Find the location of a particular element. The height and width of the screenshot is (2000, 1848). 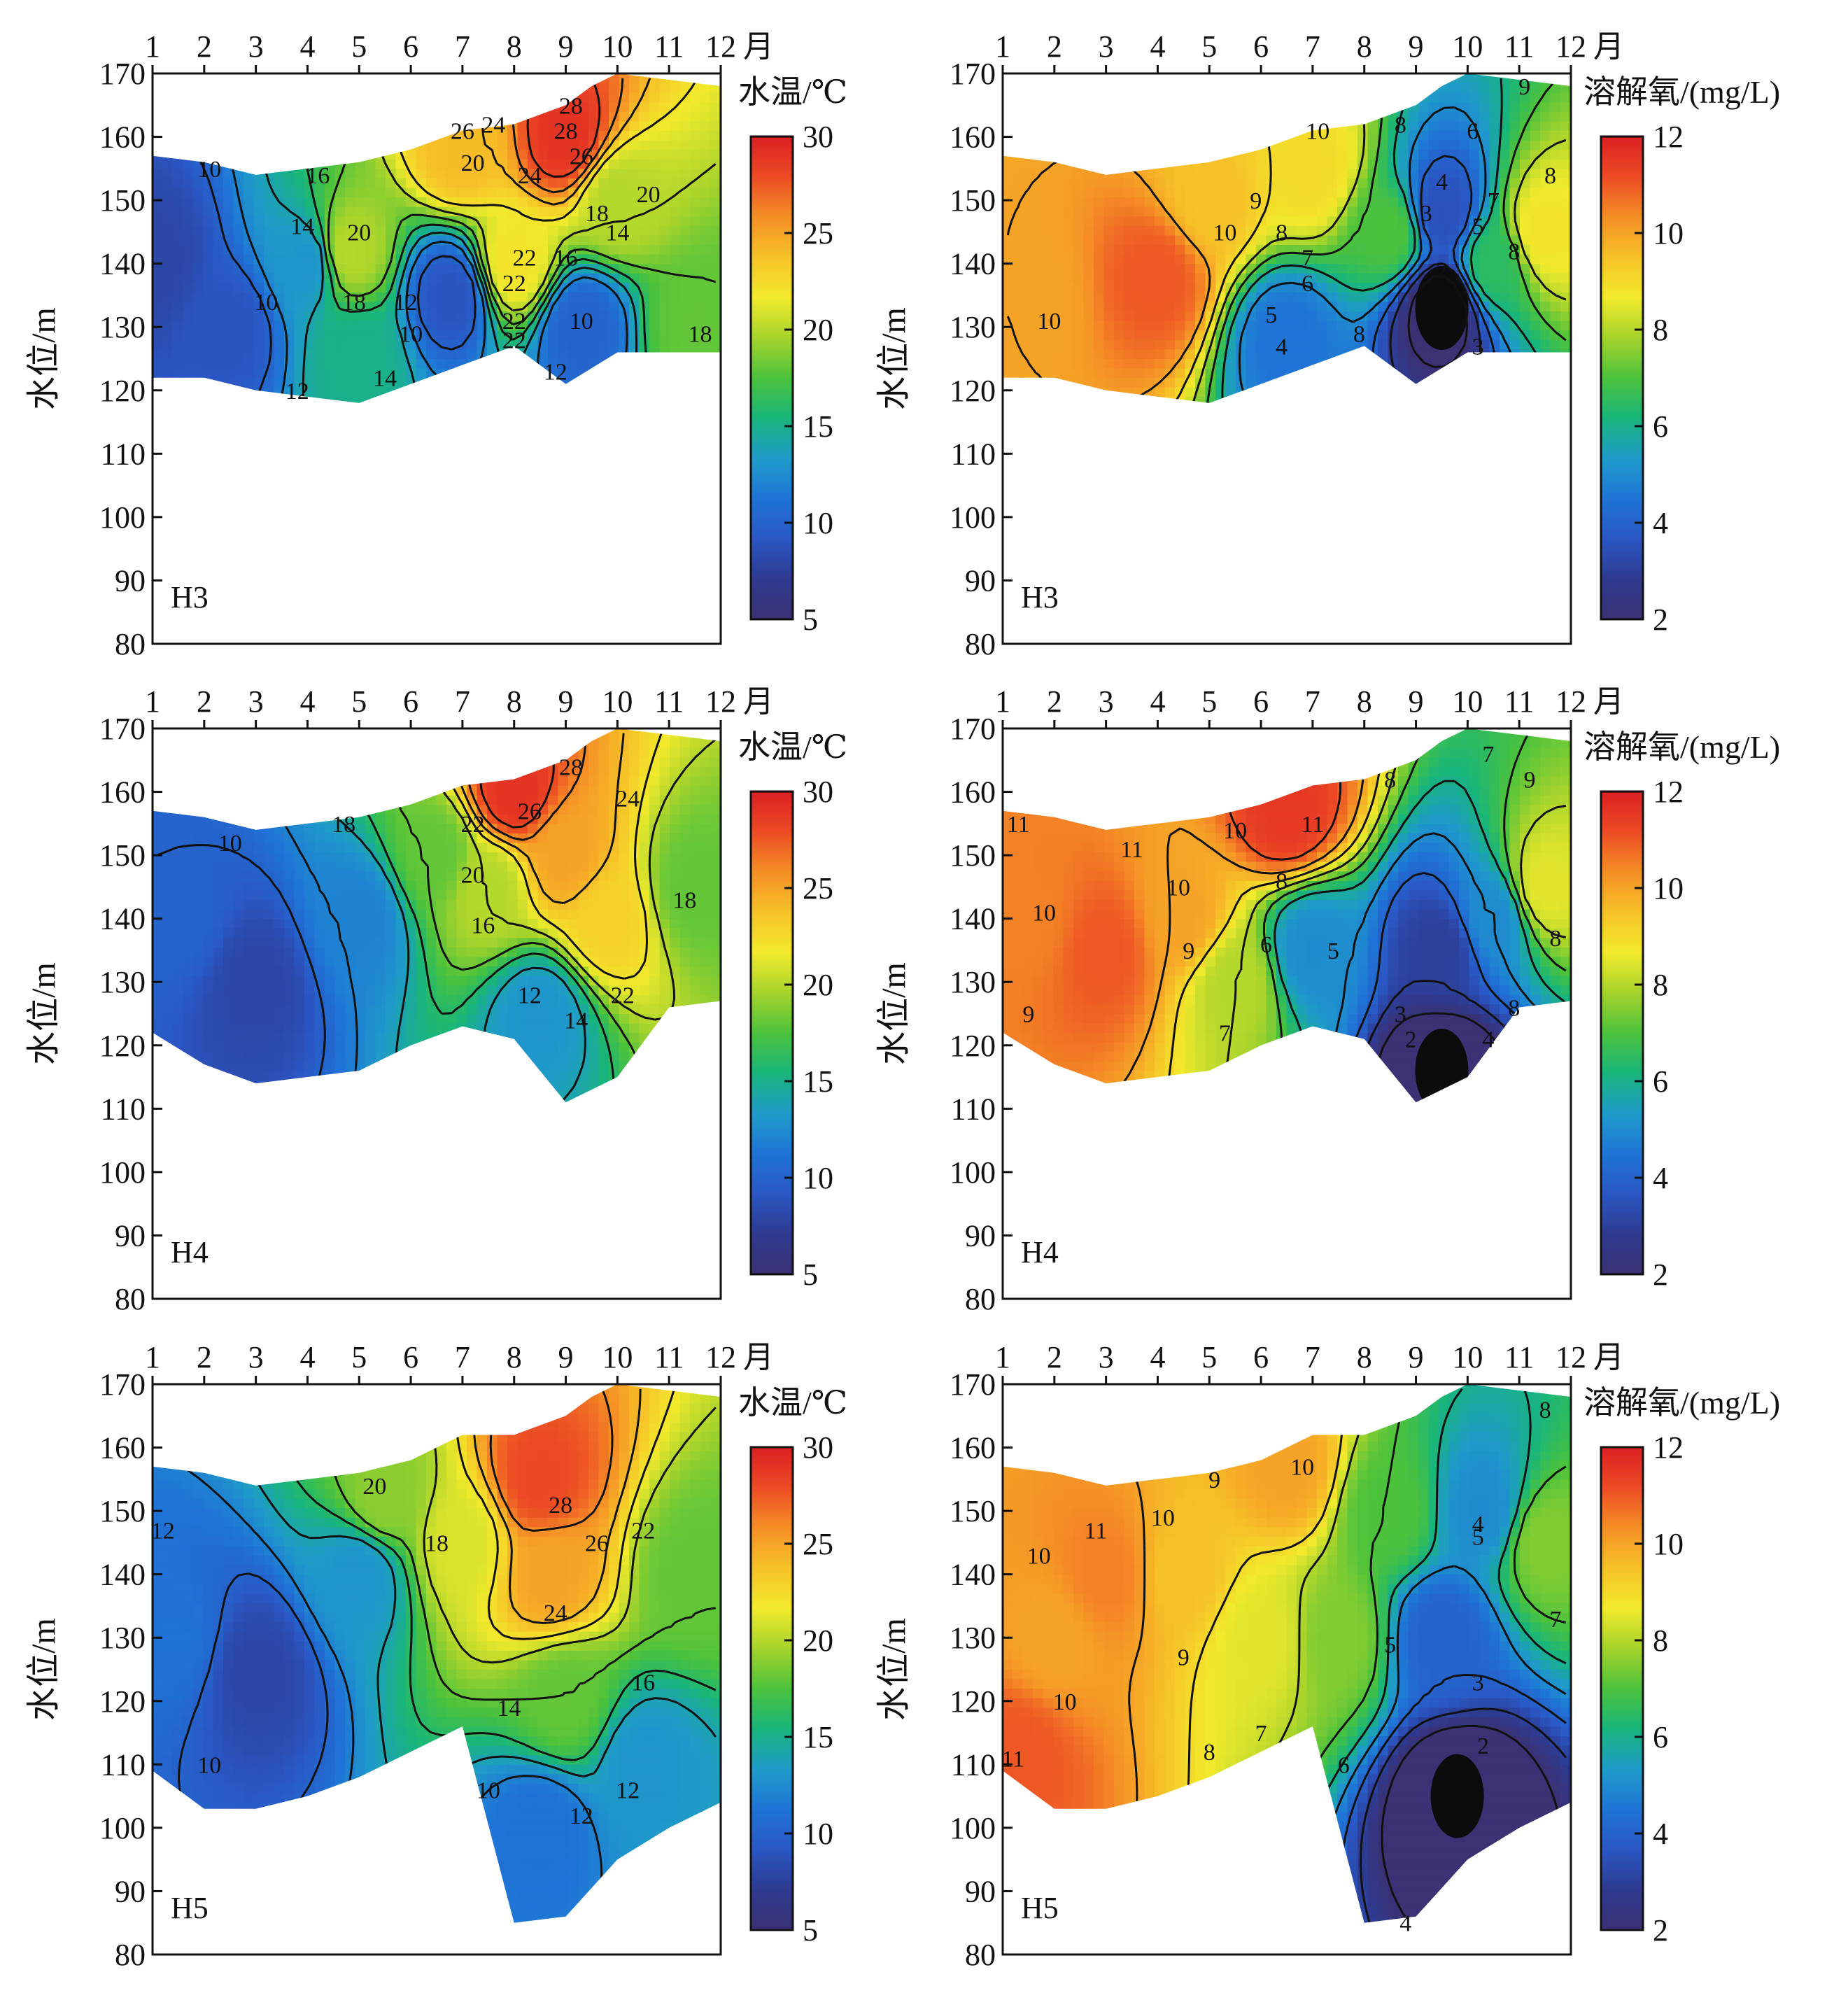

colorbar-title: 水温/℃ is located at coordinates (793, 1403).